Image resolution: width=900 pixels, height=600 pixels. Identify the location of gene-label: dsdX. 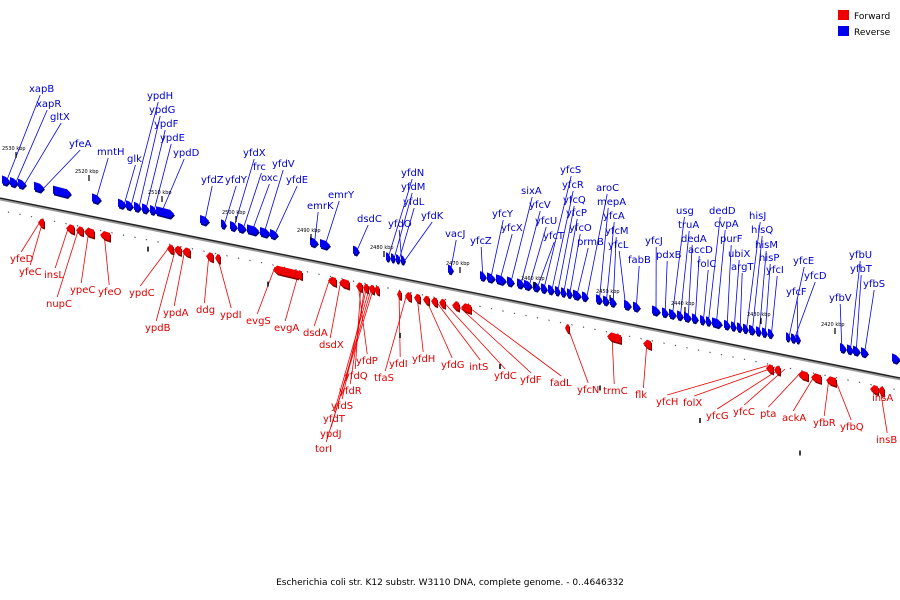
(331, 345).